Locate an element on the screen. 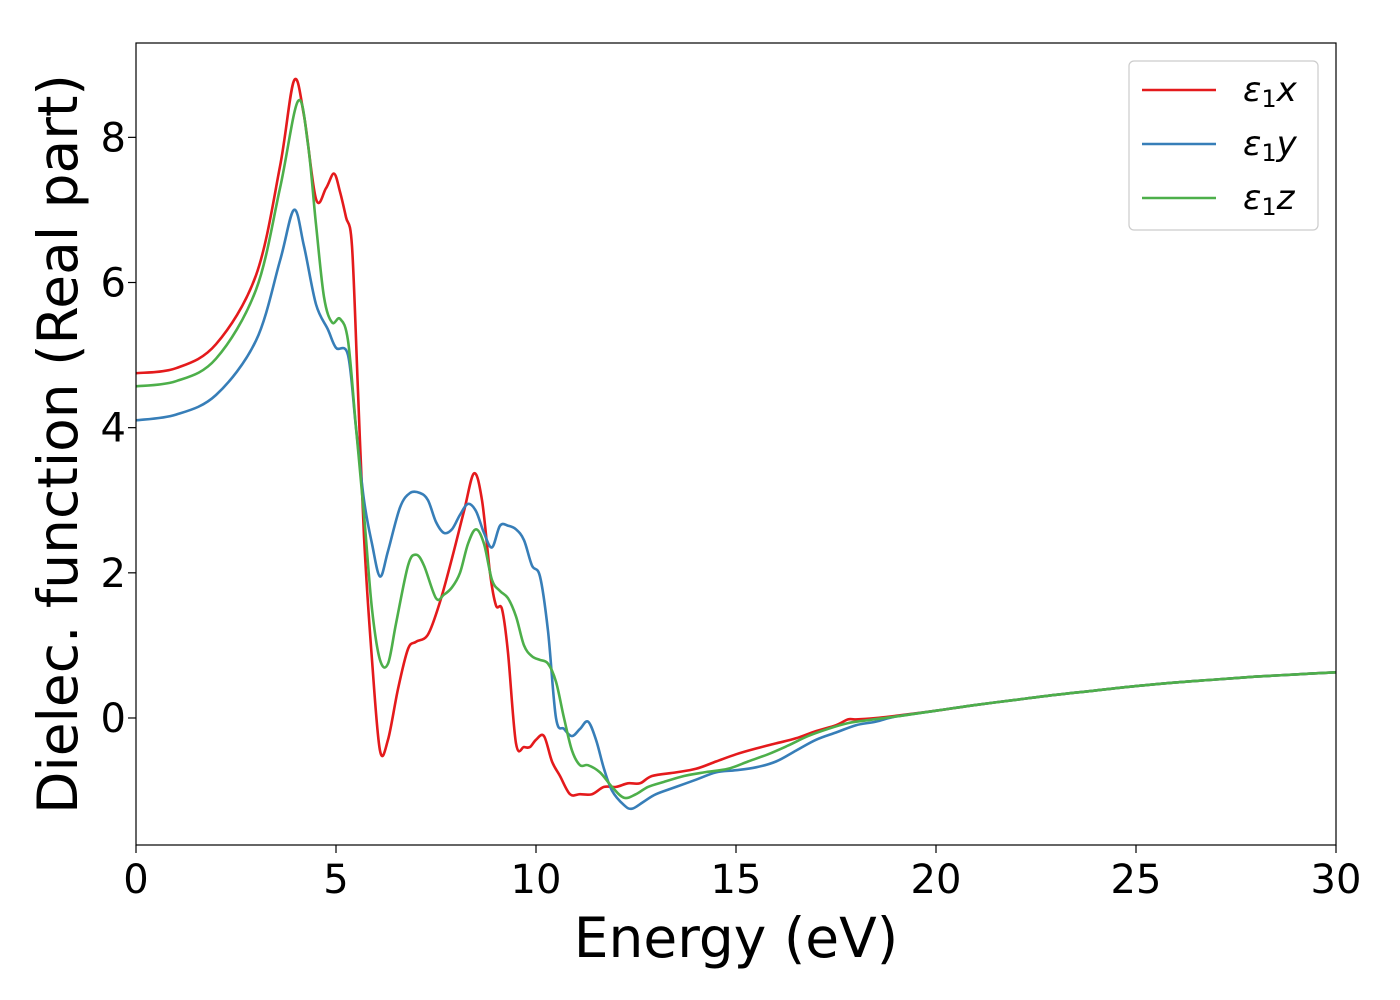  x-tick-label: 20 is located at coordinates (936, 880).